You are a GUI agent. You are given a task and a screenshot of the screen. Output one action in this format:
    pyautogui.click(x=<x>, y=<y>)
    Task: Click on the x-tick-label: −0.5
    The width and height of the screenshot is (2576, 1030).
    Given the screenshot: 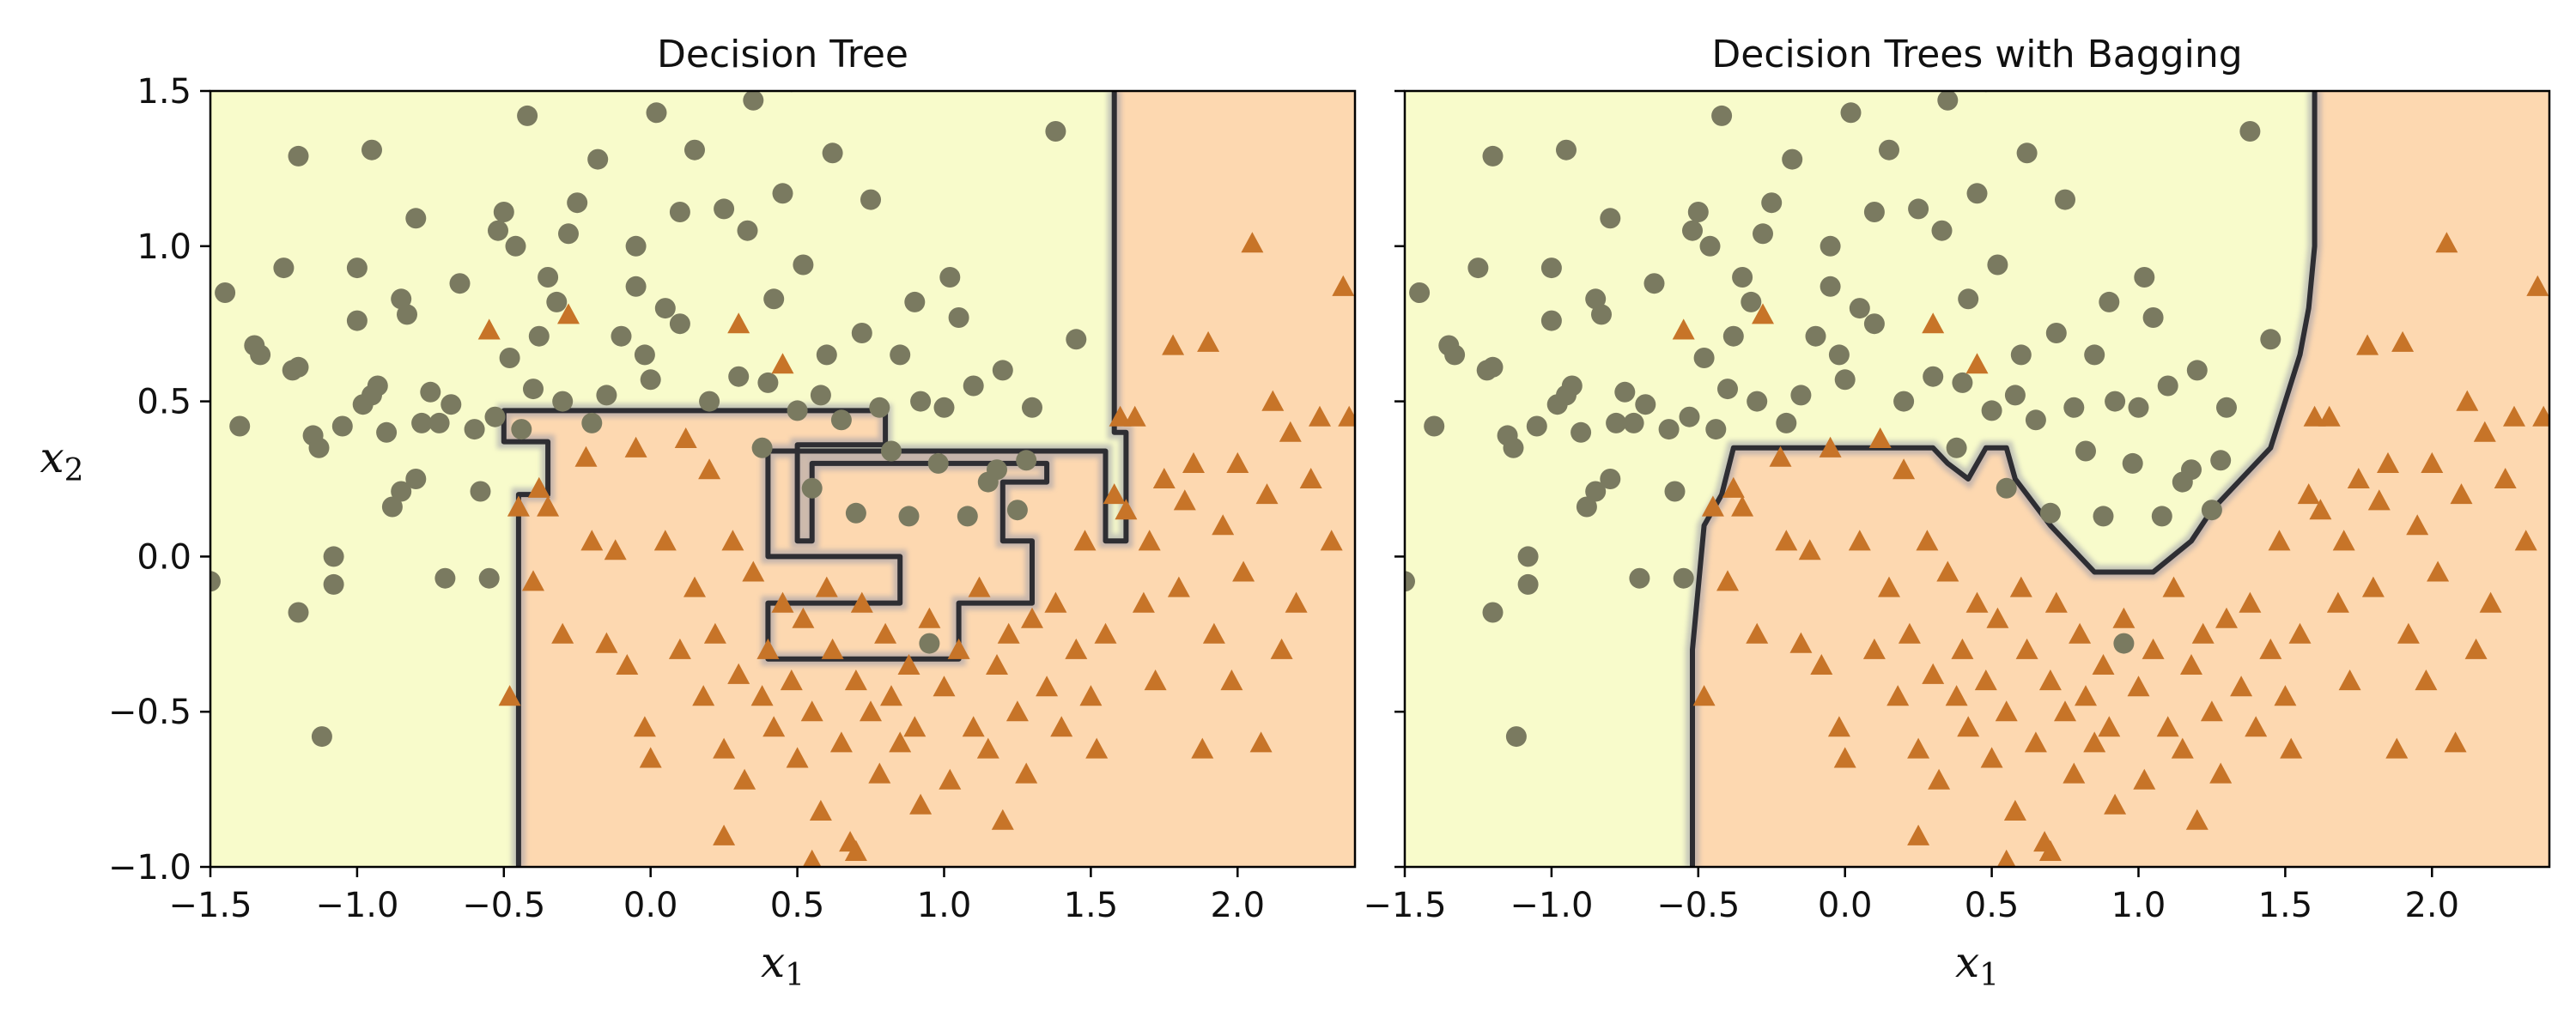 What is the action you would take?
    pyautogui.click(x=1698, y=905)
    